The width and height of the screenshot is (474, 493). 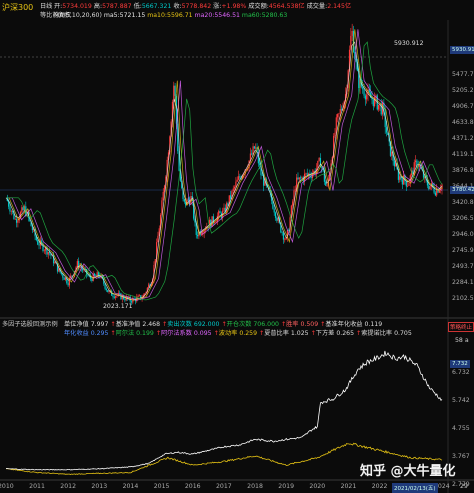 I want to click on price-axis-label: 5205.224, so click(x=463, y=90).